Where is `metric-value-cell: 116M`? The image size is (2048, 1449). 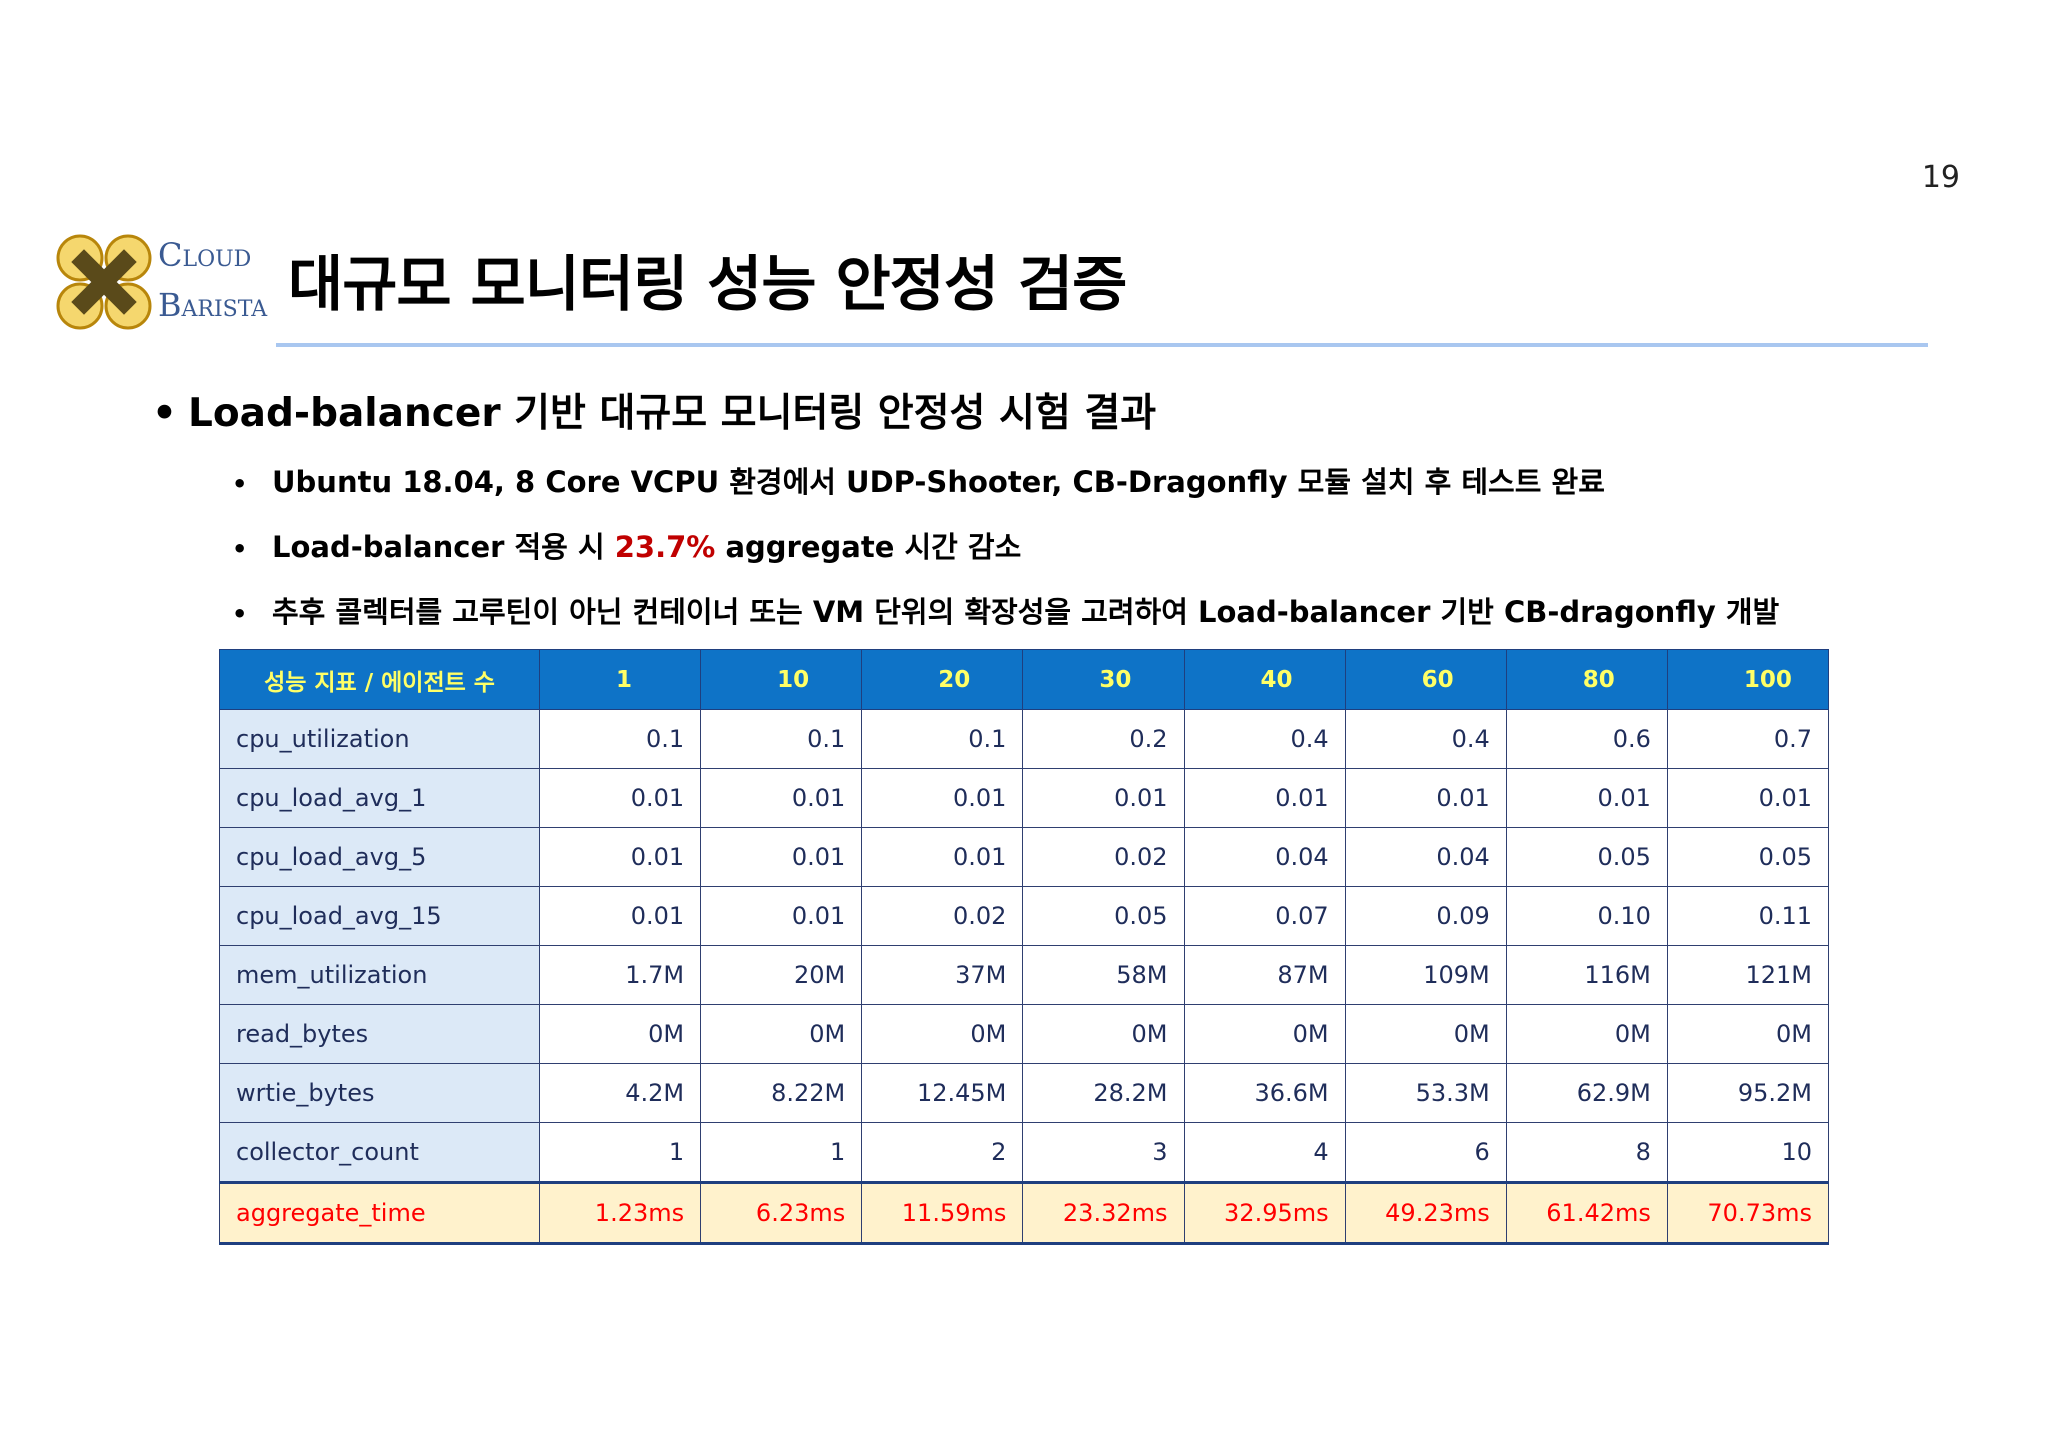 metric-value-cell: 116M is located at coordinates (1586, 975).